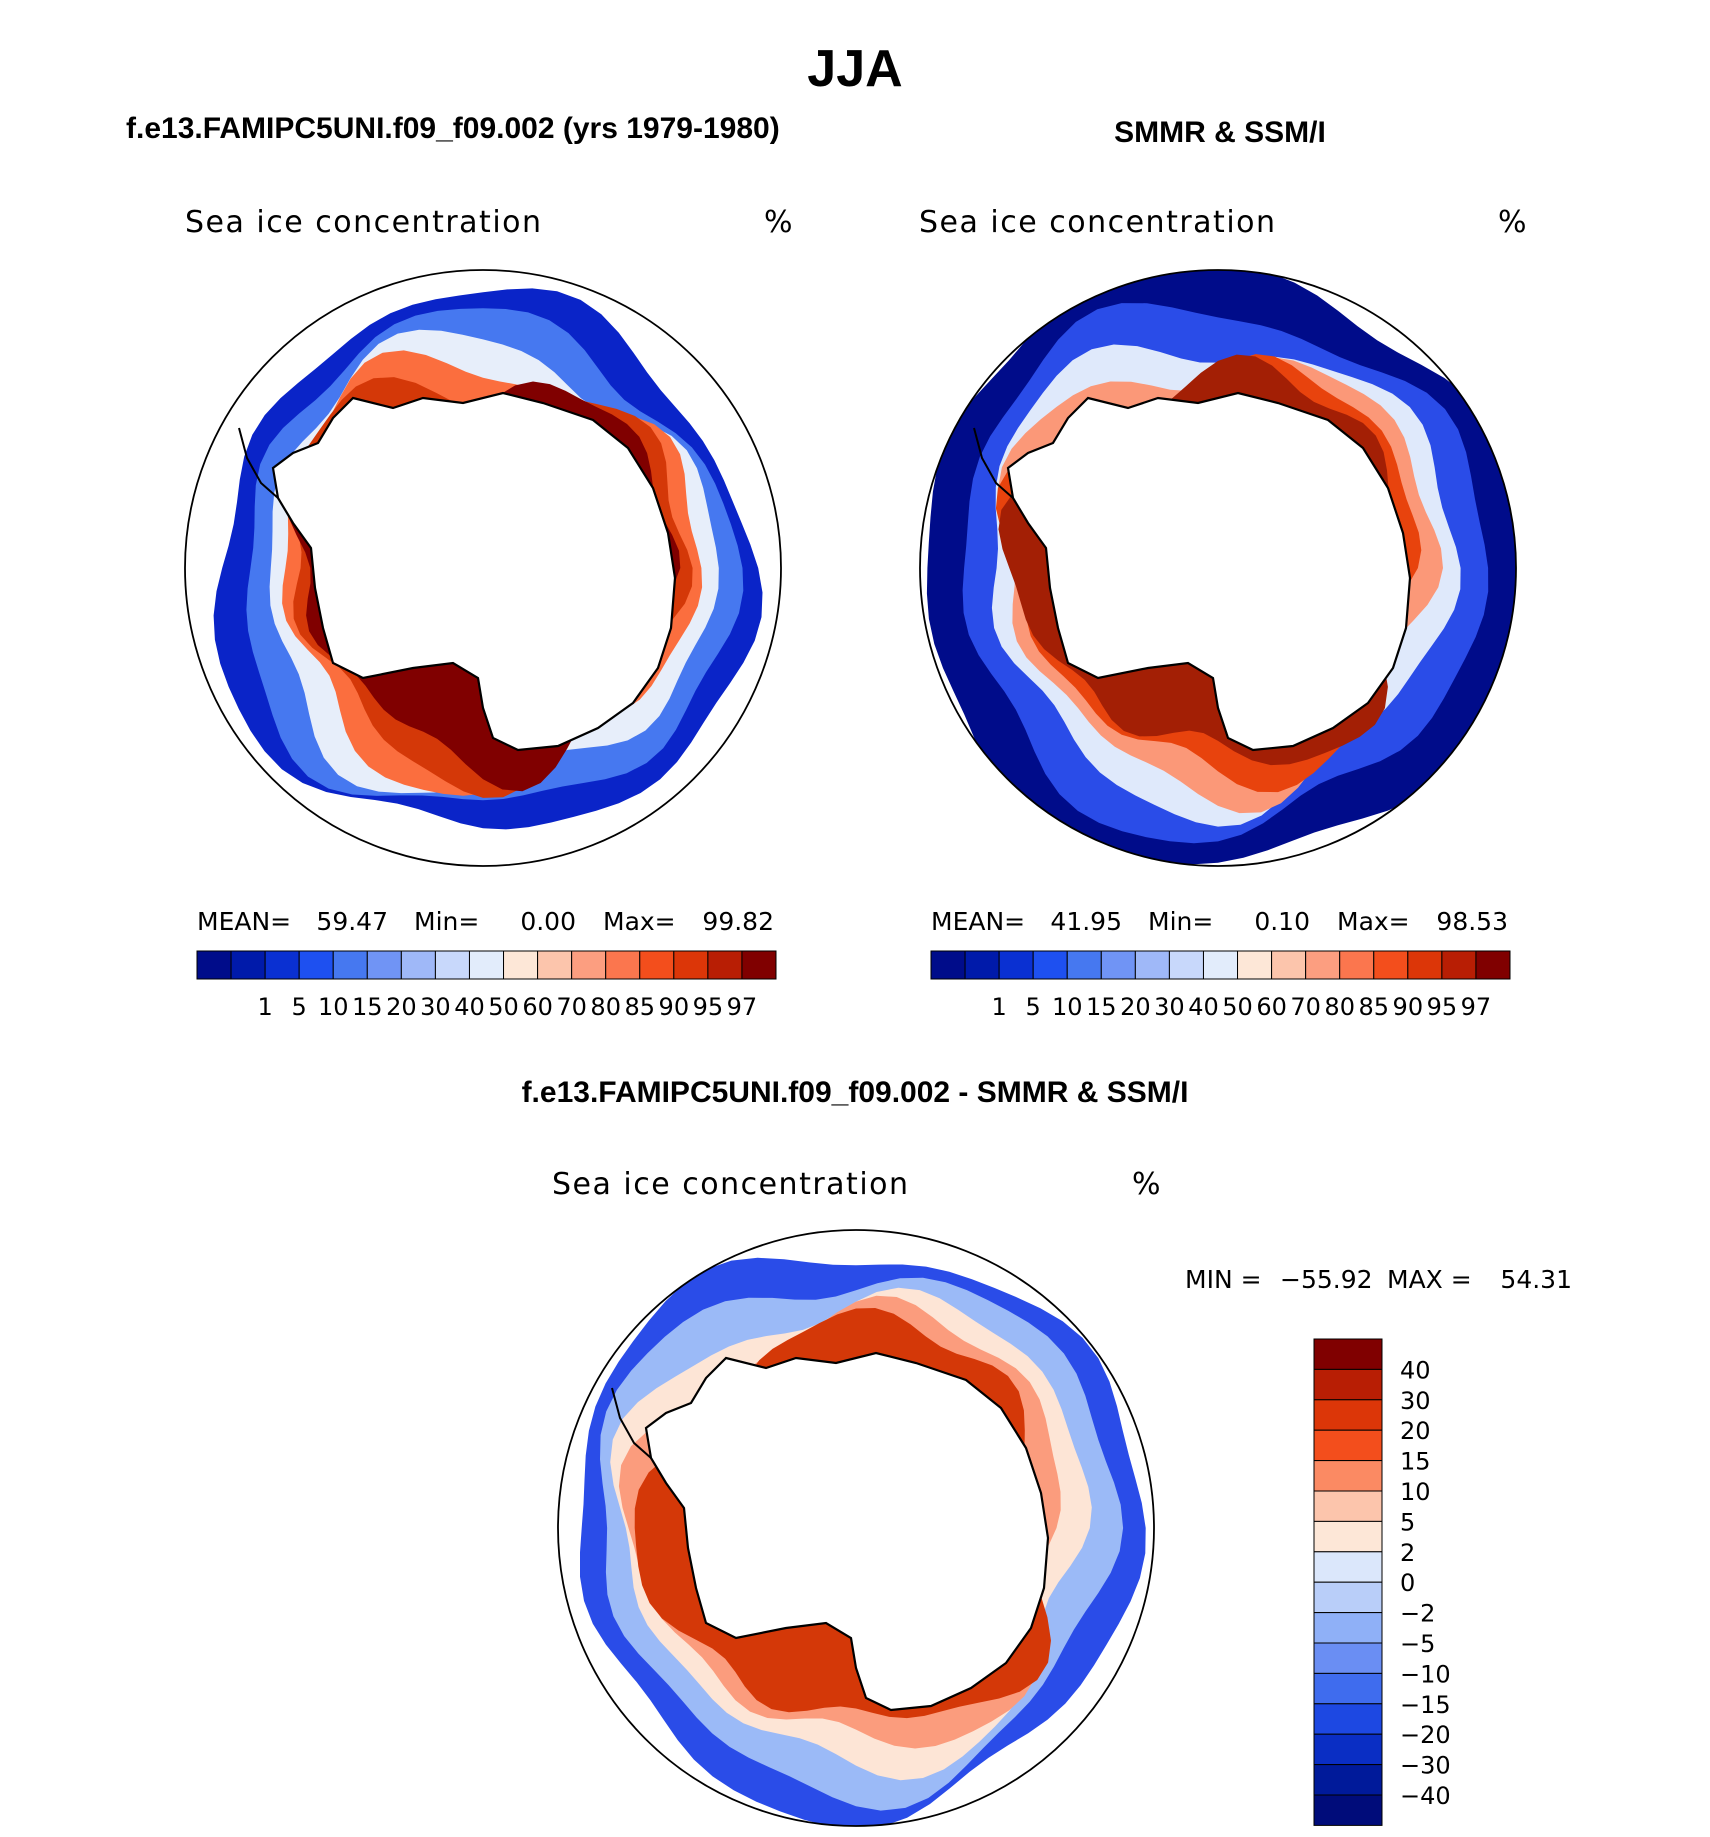 This screenshot has height=1837, width=1710. I want to click on max-label: MAX =, so click(1429, 1279).